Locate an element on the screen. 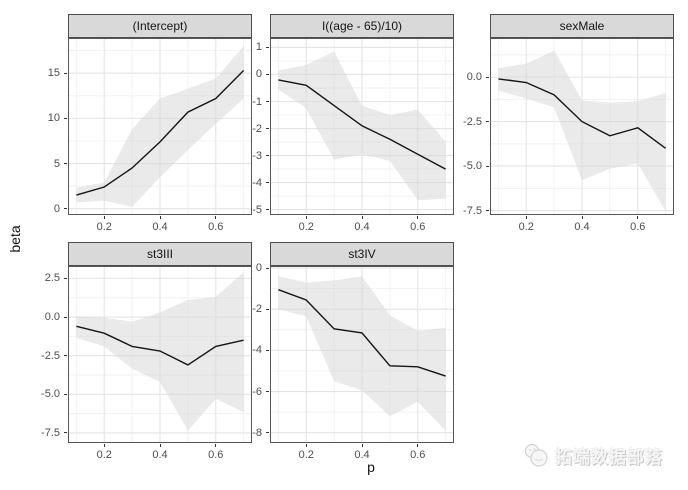  y-axis: 0.0 -2.5 -5.0 -7.5 is located at coordinates (470, 127).